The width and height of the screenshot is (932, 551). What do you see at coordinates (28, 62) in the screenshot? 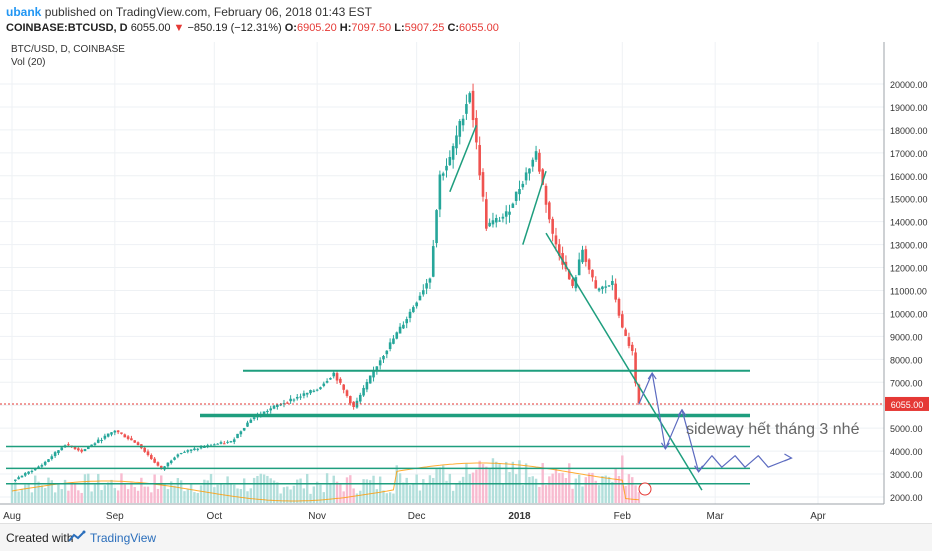
I see `volume-indicator-label: Vol (20)` at bounding box center [28, 62].